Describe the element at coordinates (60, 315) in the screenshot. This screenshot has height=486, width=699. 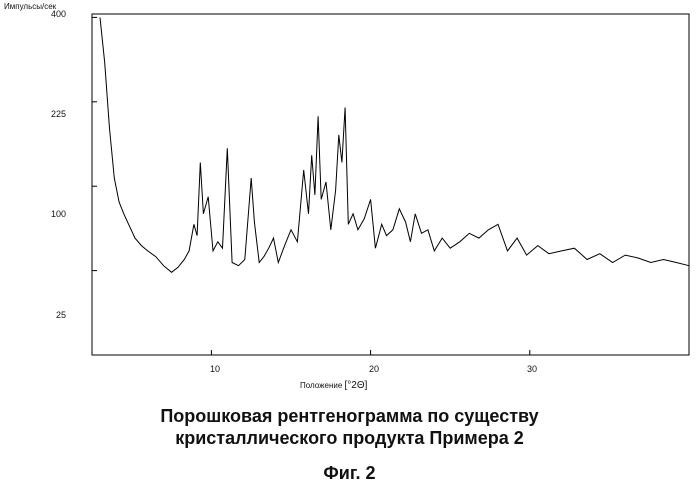
I see `y-tick-label-25: 25` at that location.